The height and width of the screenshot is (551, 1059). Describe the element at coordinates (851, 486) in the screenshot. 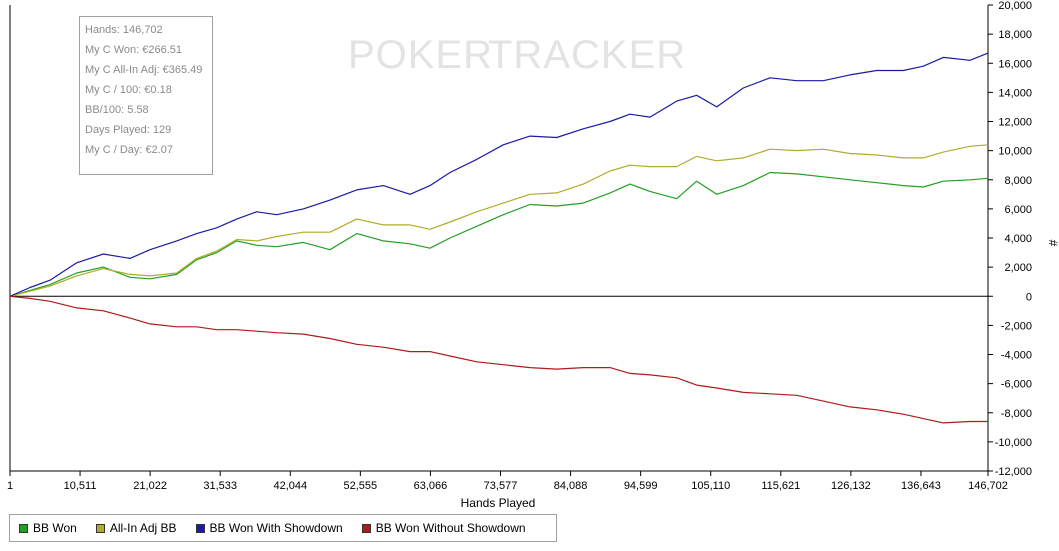

I see `x-tick-label: 126,132` at that location.